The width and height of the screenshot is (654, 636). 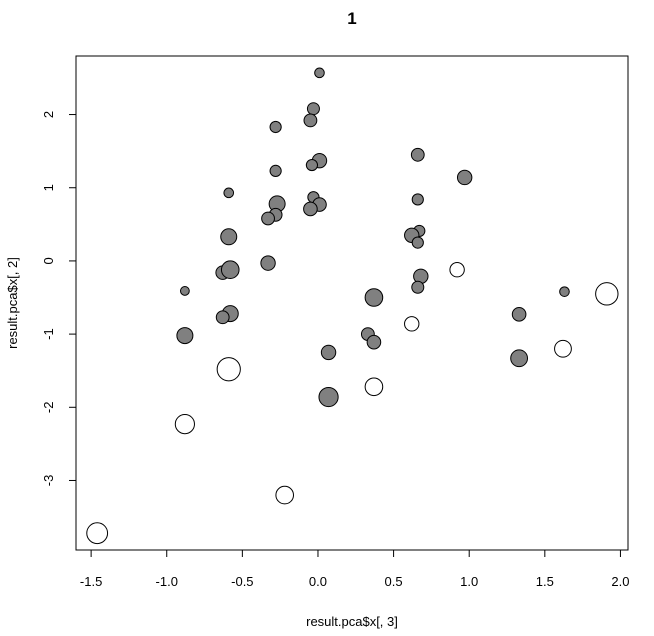 What do you see at coordinates (620, 581) in the screenshot?
I see `x-tick-label: 2.0` at bounding box center [620, 581].